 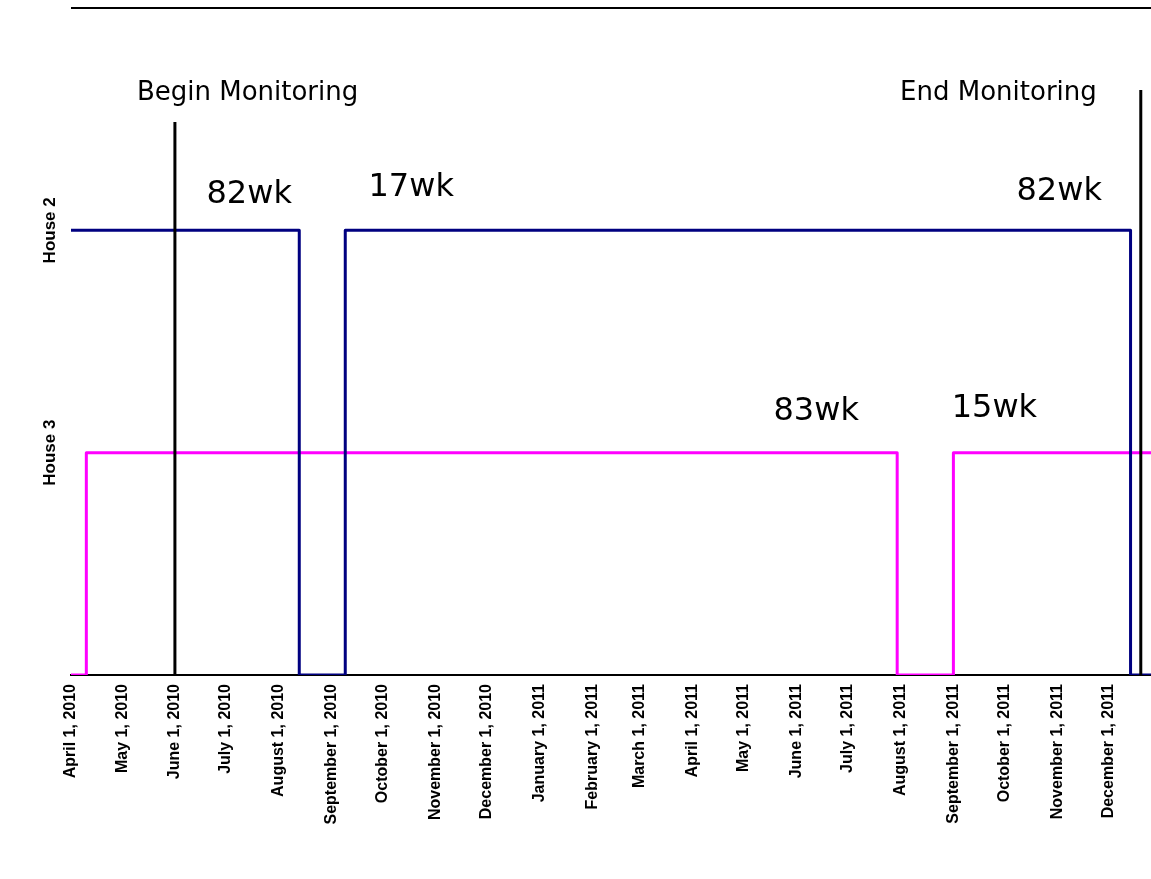 What do you see at coordinates (692, 730) in the screenshot?
I see `x-tick-label: April 1, 2011` at bounding box center [692, 730].